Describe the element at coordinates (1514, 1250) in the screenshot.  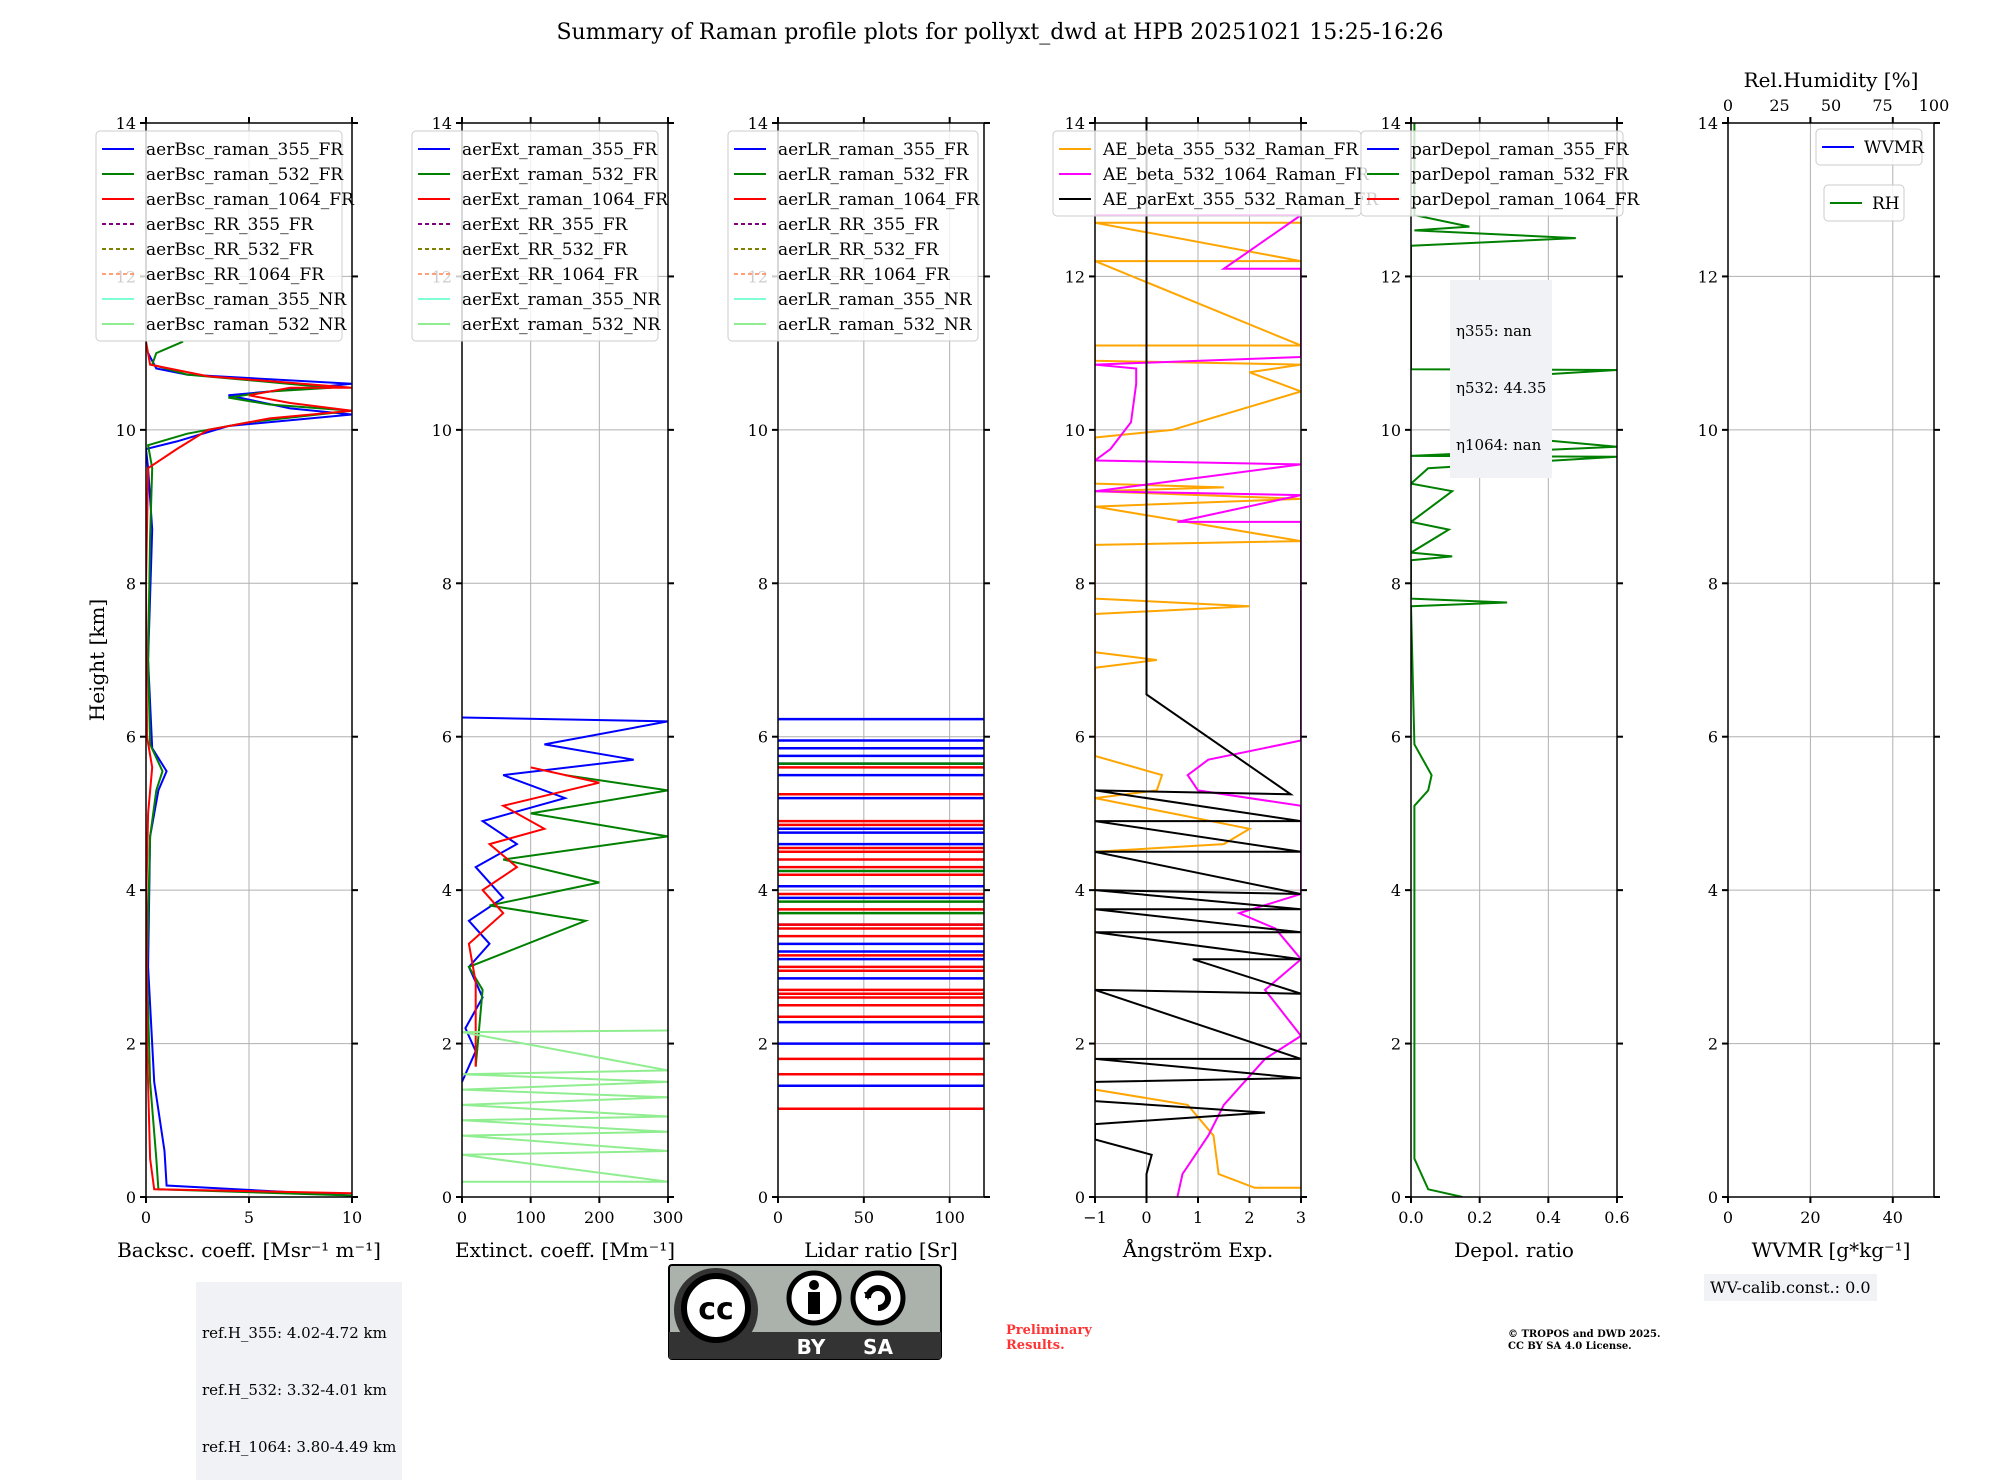
I see `x-axis-label: Depol. ratio` at that location.